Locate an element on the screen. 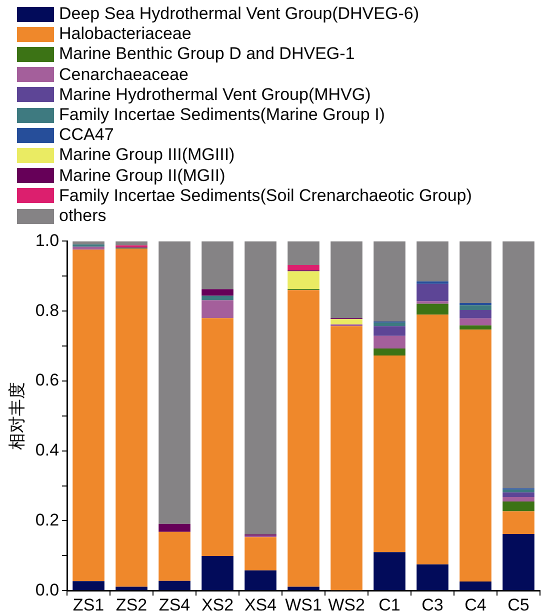 This screenshot has width=544, height=616. x-tick-label: ZS4 is located at coordinates (174, 604).